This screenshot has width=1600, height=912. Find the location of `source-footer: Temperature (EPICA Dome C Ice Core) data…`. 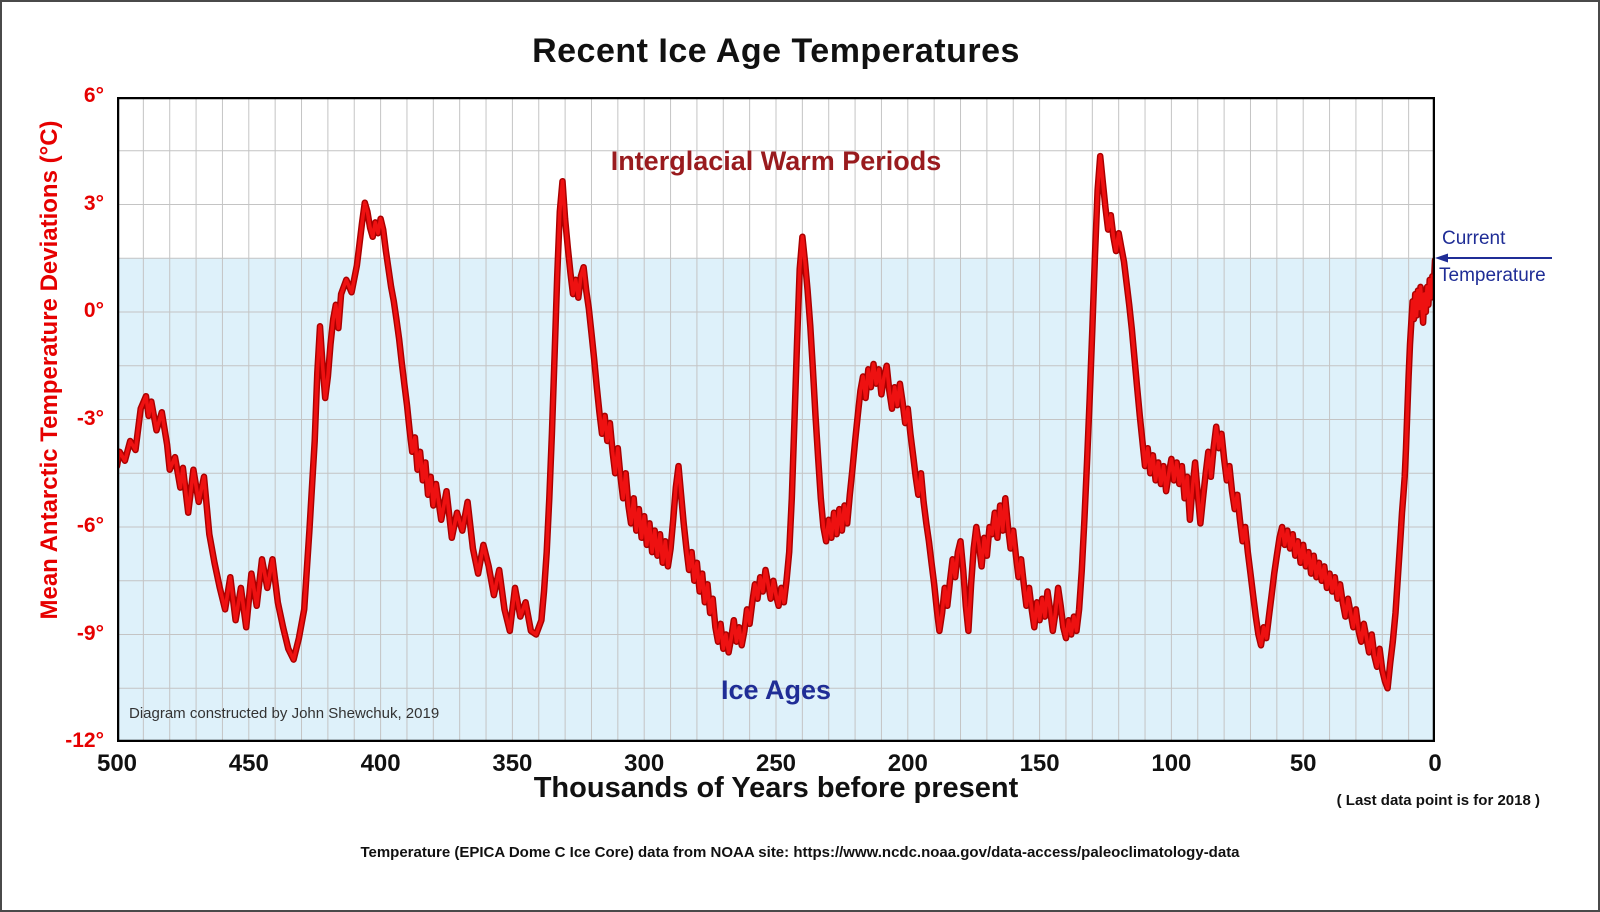

source-footer: Temperature (EPICA Dome C Ice Core) data… is located at coordinates (800, 852).